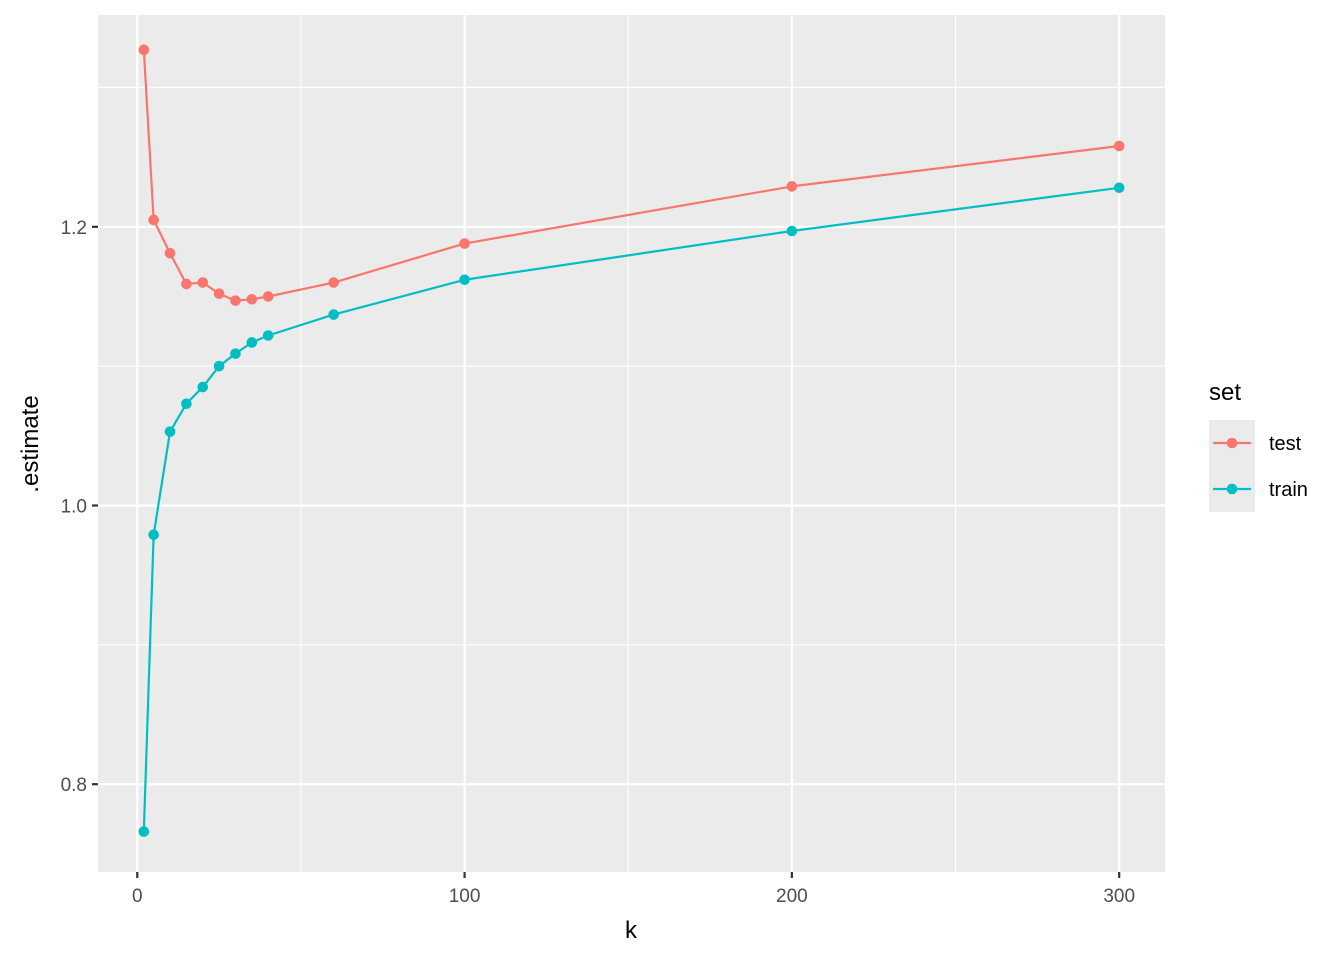 The height and width of the screenshot is (960, 1344). Describe the element at coordinates (633, 896) in the screenshot. I see `x-axis-tick-labels: 0 100 200 300` at that location.